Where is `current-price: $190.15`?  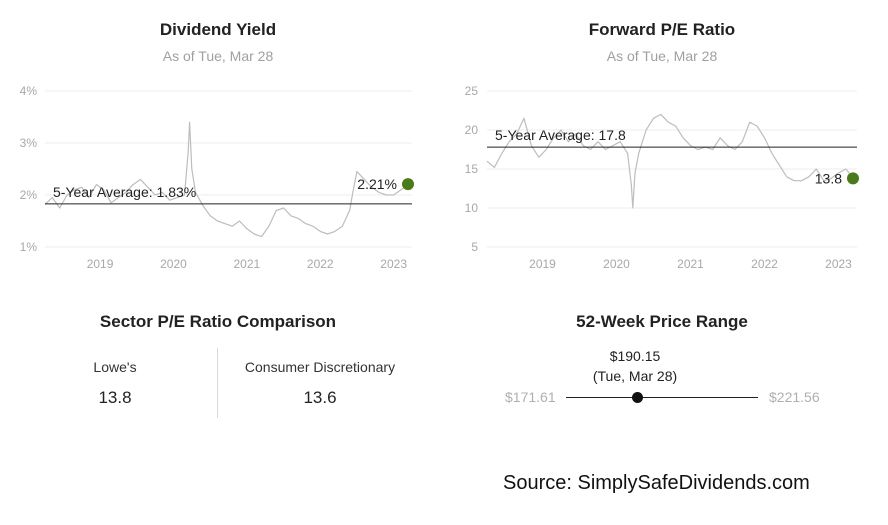 current-price: $190.15 is located at coordinates (635, 356).